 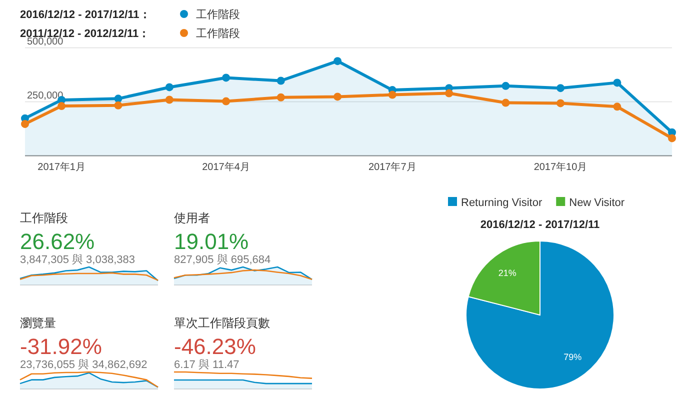 What do you see at coordinates (226, 167) in the screenshot?
I see `x-tick-label: 2017年4月` at bounding box center [226, 167].